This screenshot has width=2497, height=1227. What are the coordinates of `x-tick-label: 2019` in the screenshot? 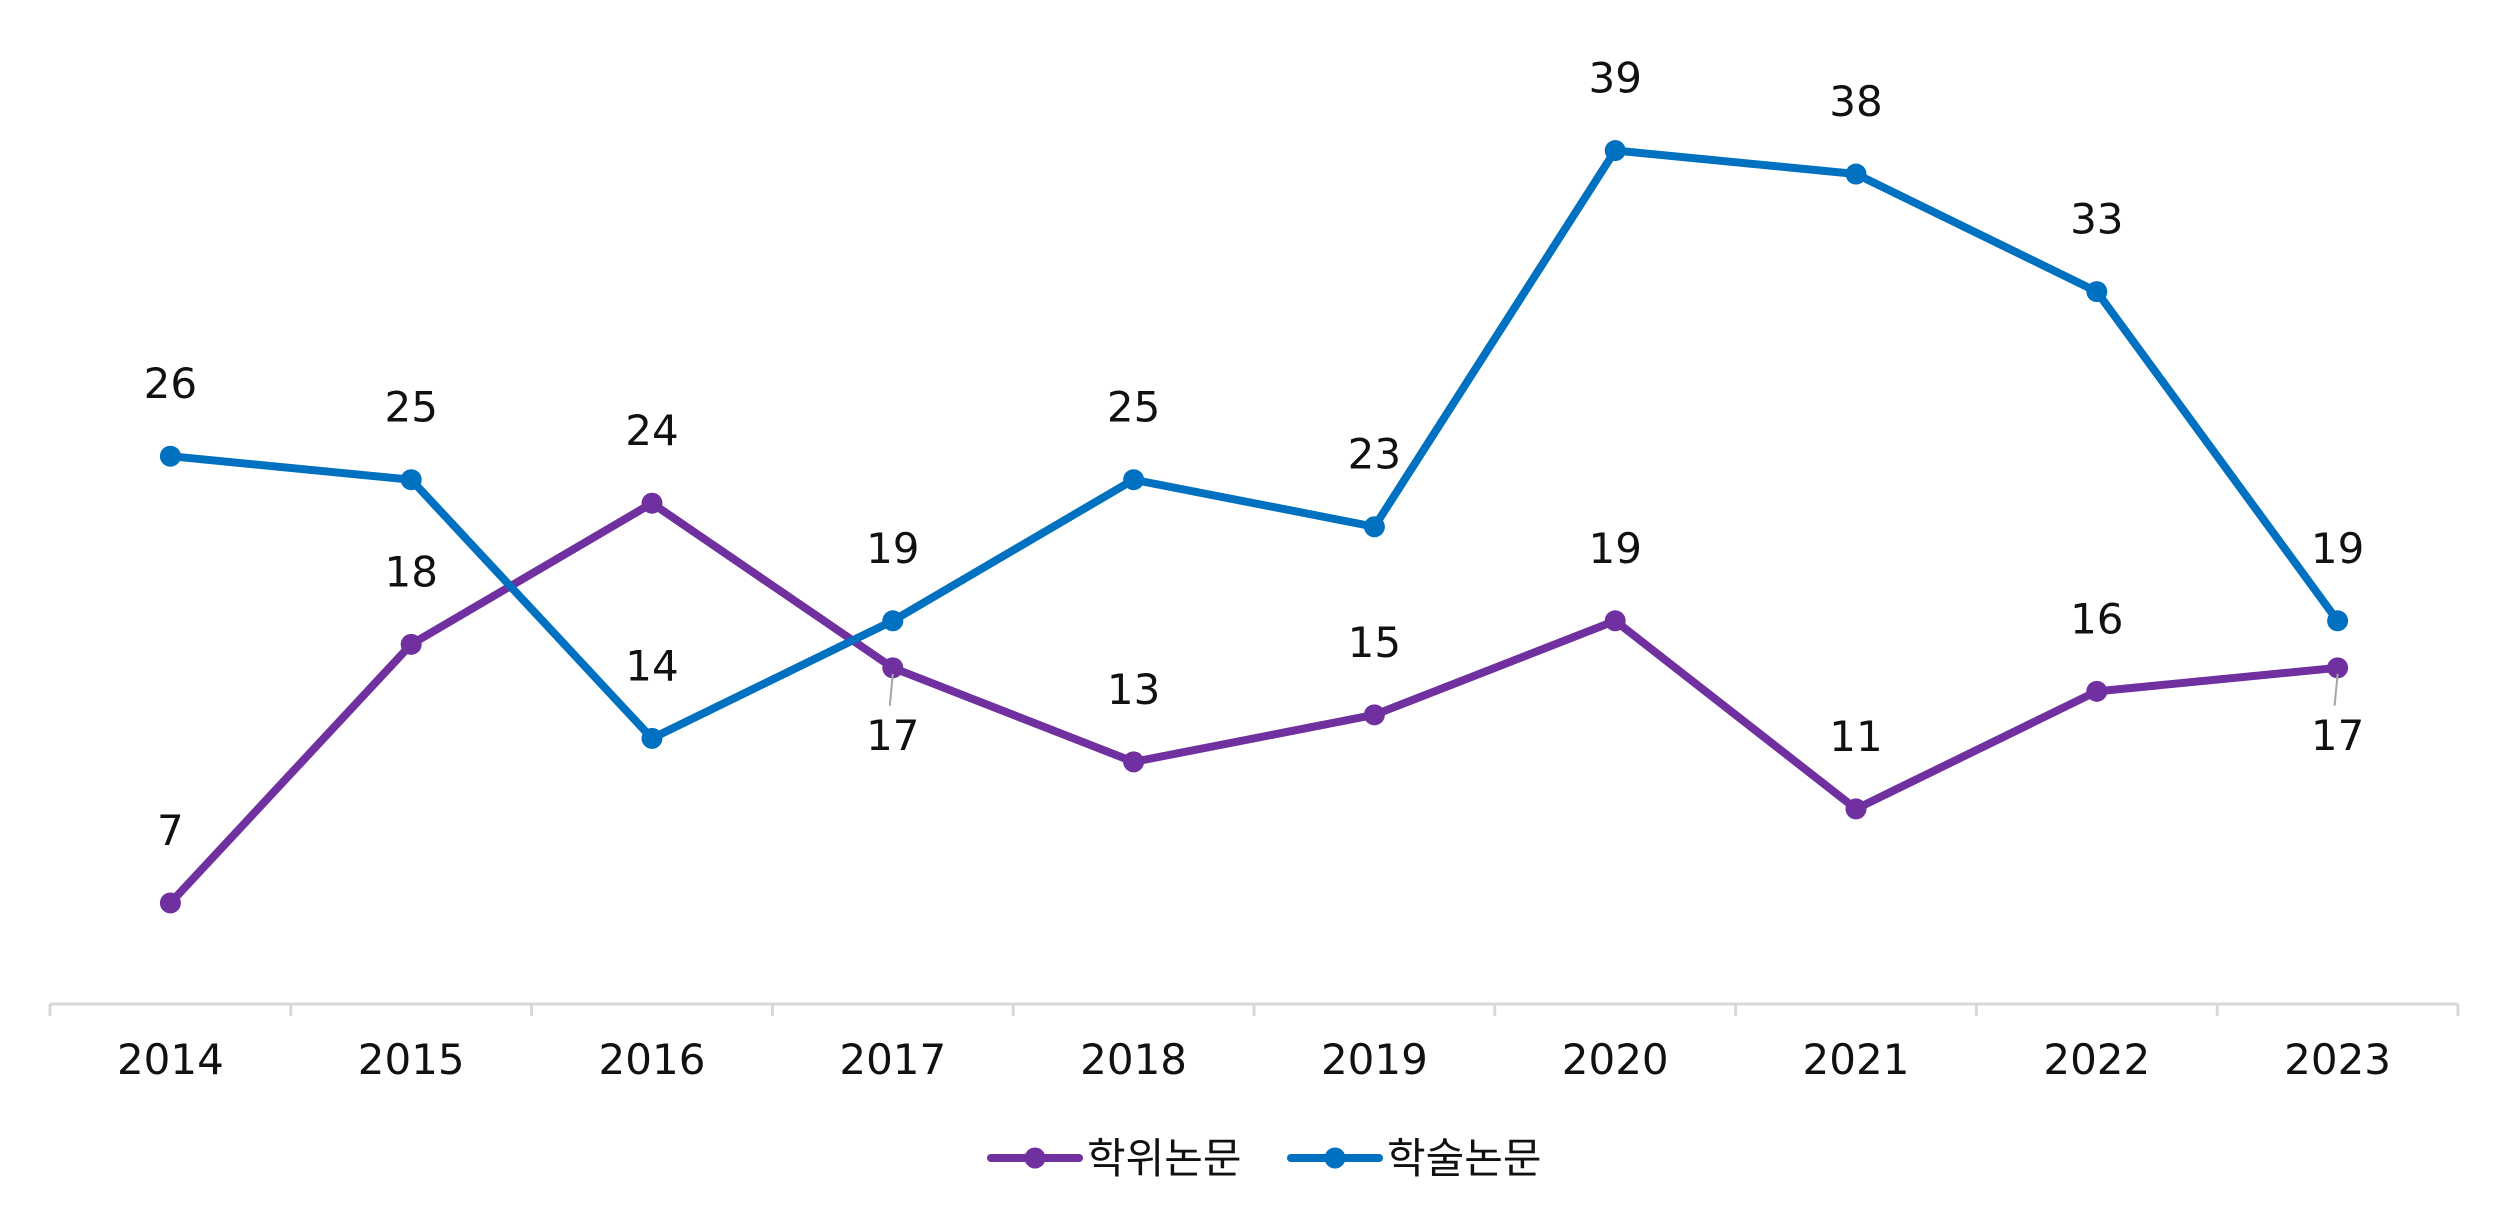 It's located at (1374, 1059).